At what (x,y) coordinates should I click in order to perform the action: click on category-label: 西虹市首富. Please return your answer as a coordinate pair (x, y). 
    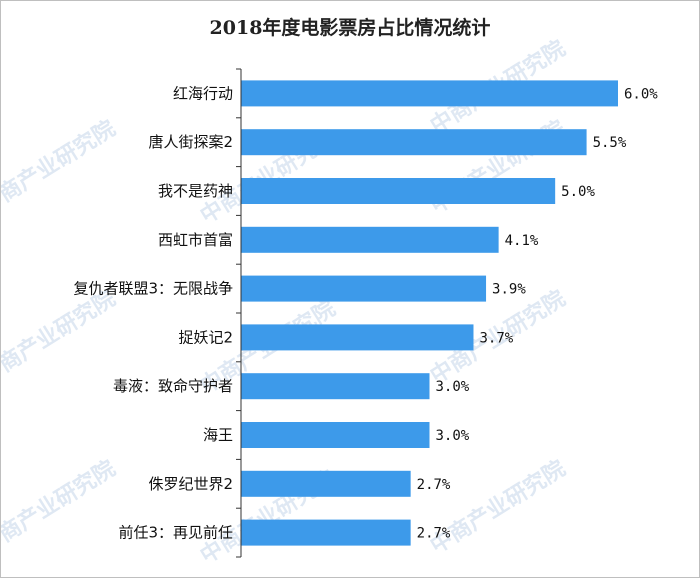
    Looking at the image, I should click on (195, 240).